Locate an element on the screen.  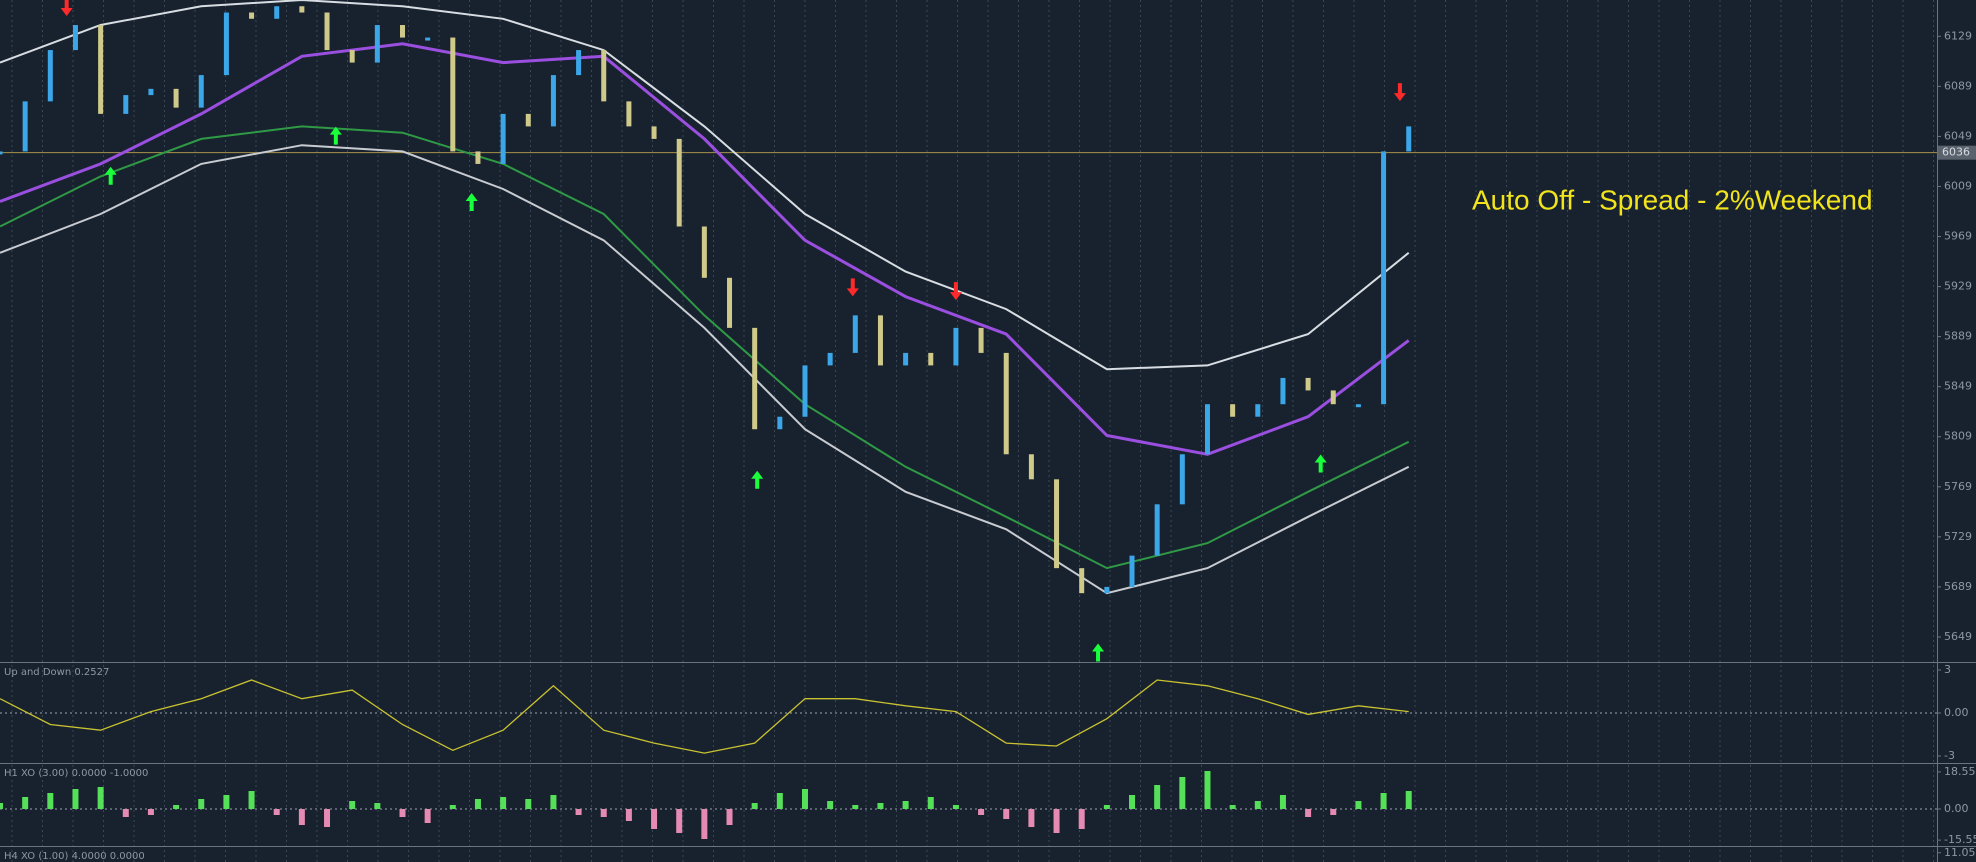
y-tick-label: 6049 is located at coordinates (1958, 135).